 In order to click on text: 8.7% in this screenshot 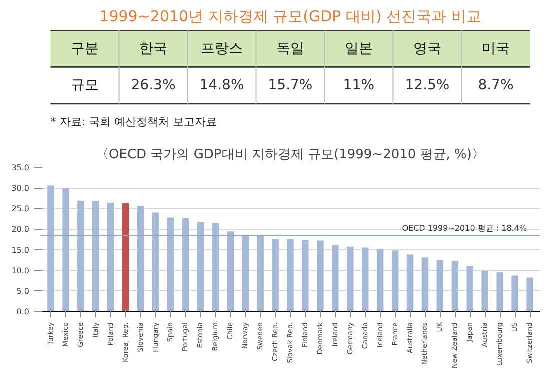, I will do `click(496, 86)`.